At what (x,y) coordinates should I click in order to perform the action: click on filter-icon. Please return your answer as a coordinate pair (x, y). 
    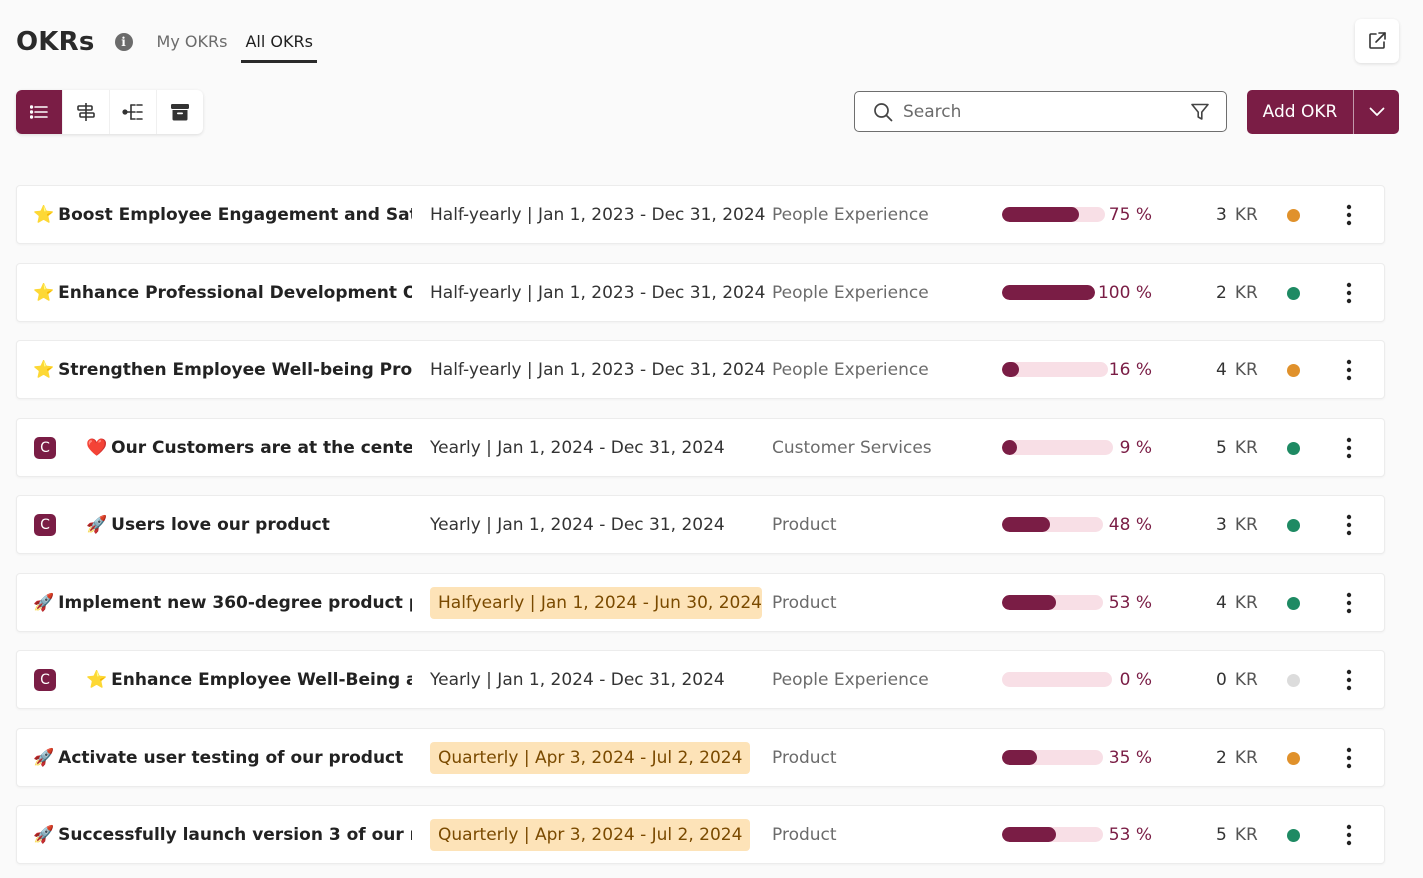
    Looking at the image, I should click on (1200, 112).